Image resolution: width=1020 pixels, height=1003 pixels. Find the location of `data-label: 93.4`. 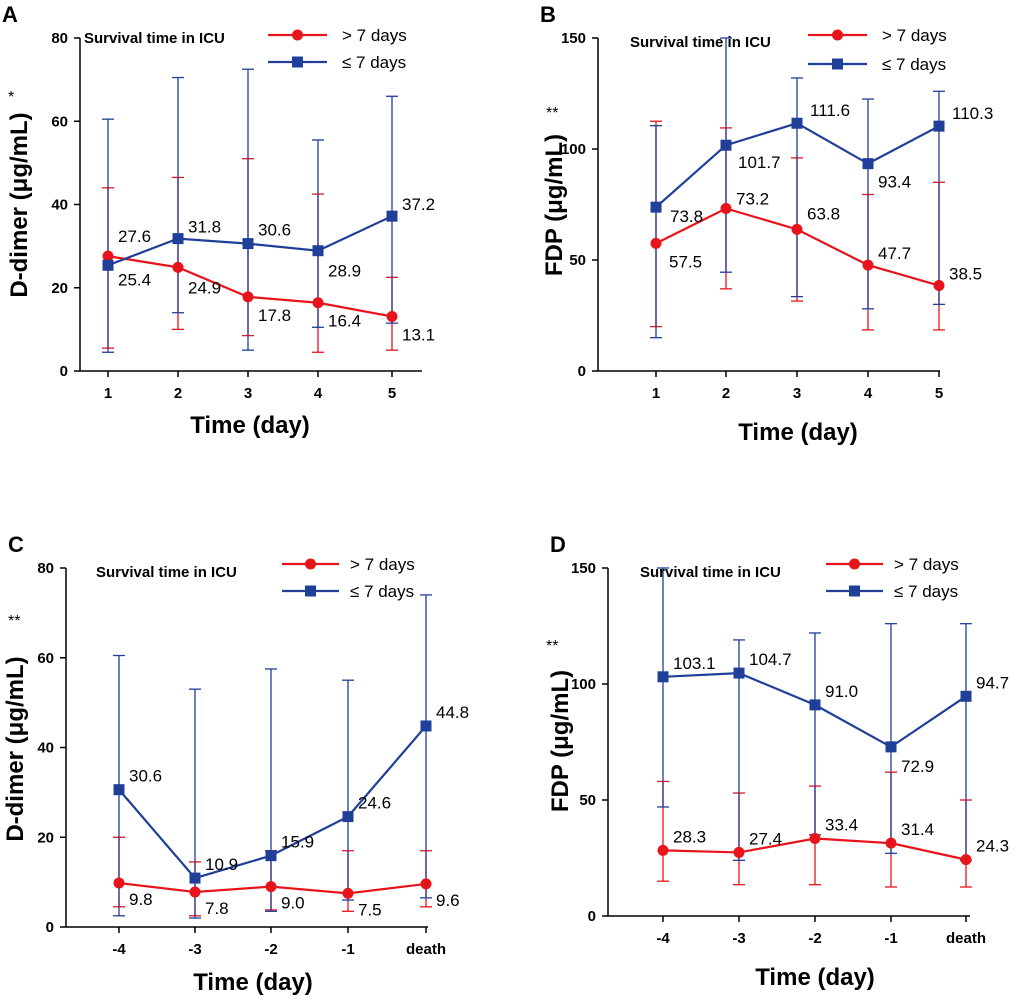

data-label: 93.4 is located at coordinates (894, 182).